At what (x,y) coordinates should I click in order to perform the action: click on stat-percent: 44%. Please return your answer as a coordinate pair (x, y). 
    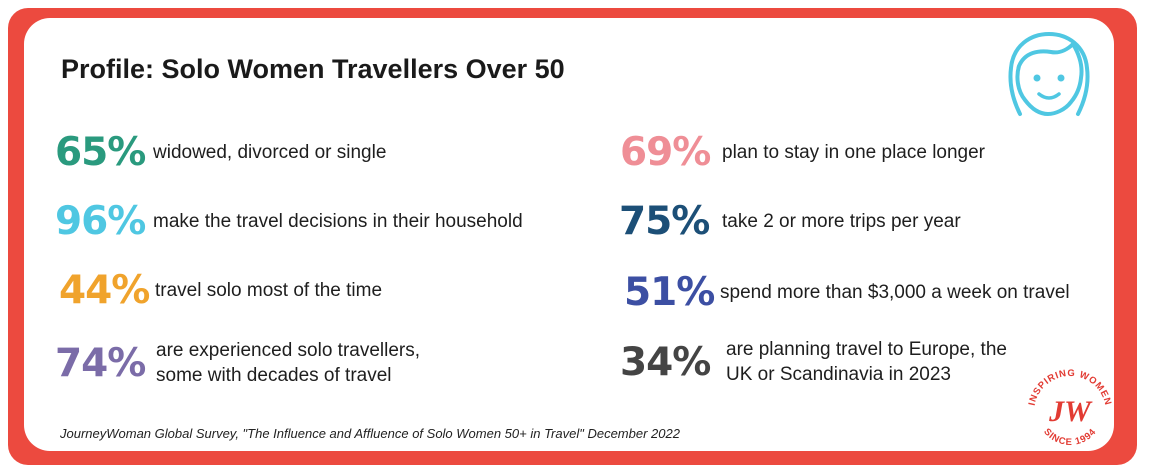
    Looking at the image, I should click on (104, 290).